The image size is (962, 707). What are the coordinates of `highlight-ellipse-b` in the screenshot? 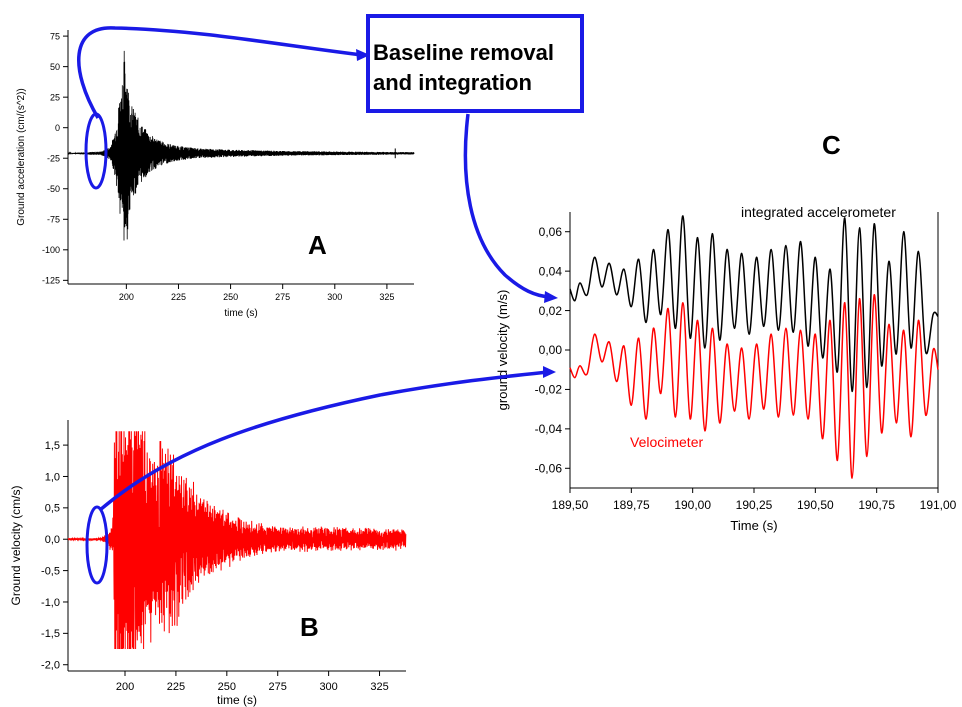 It's located at (97, 545).